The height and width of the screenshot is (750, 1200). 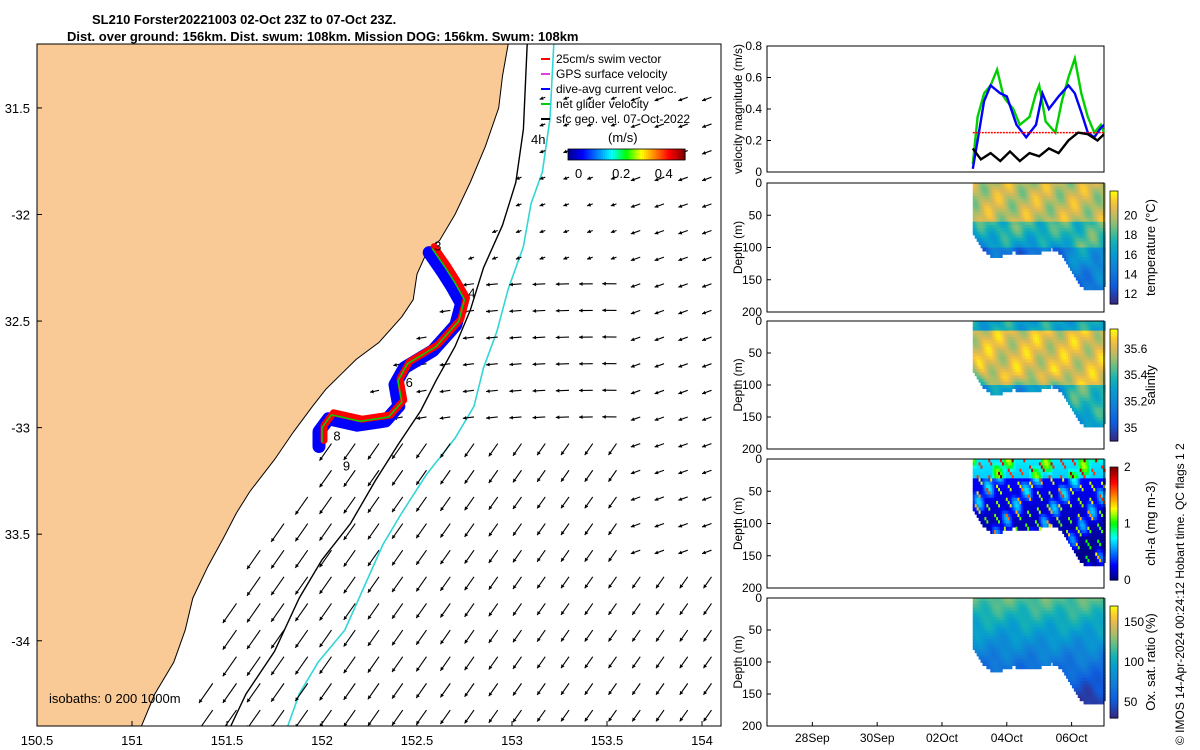 I want to click on velocity-ytick-3: 0.6, so click(x=753, y=78).